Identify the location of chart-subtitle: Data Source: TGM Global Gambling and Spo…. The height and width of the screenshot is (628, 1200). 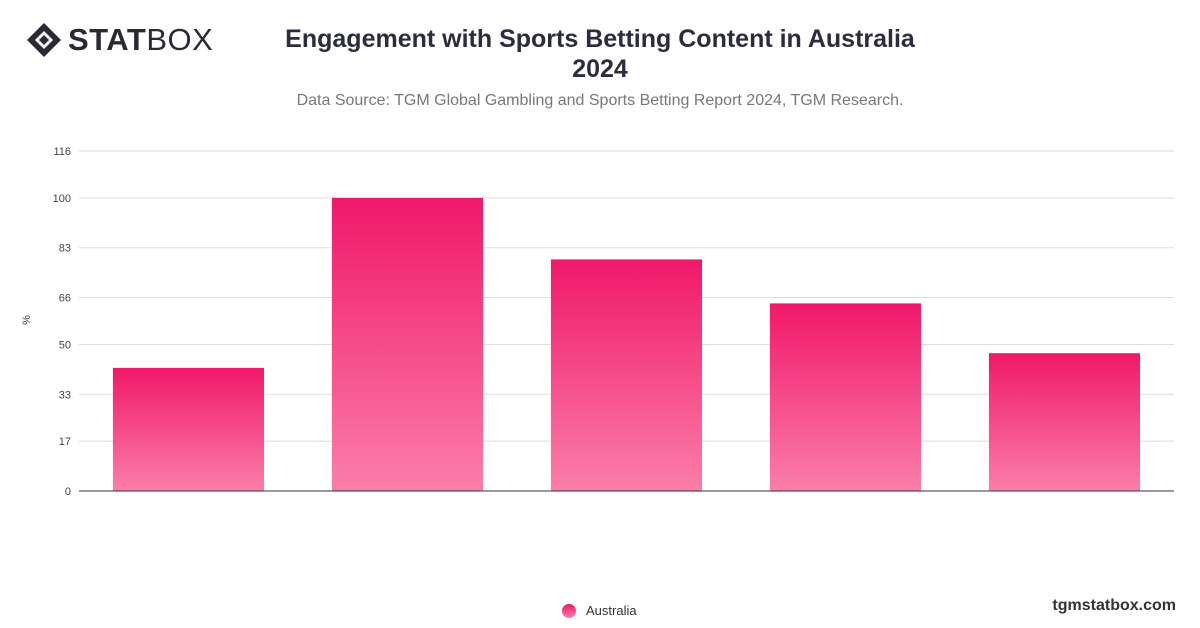
(600, 100).